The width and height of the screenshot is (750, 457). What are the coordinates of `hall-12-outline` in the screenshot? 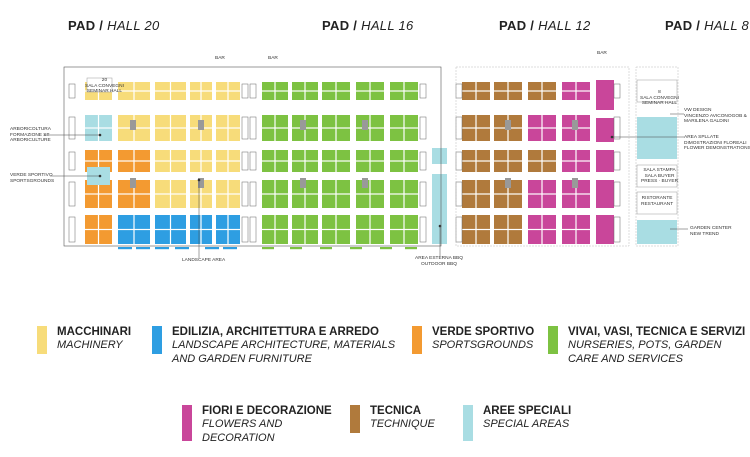 It's located at (542, 156).